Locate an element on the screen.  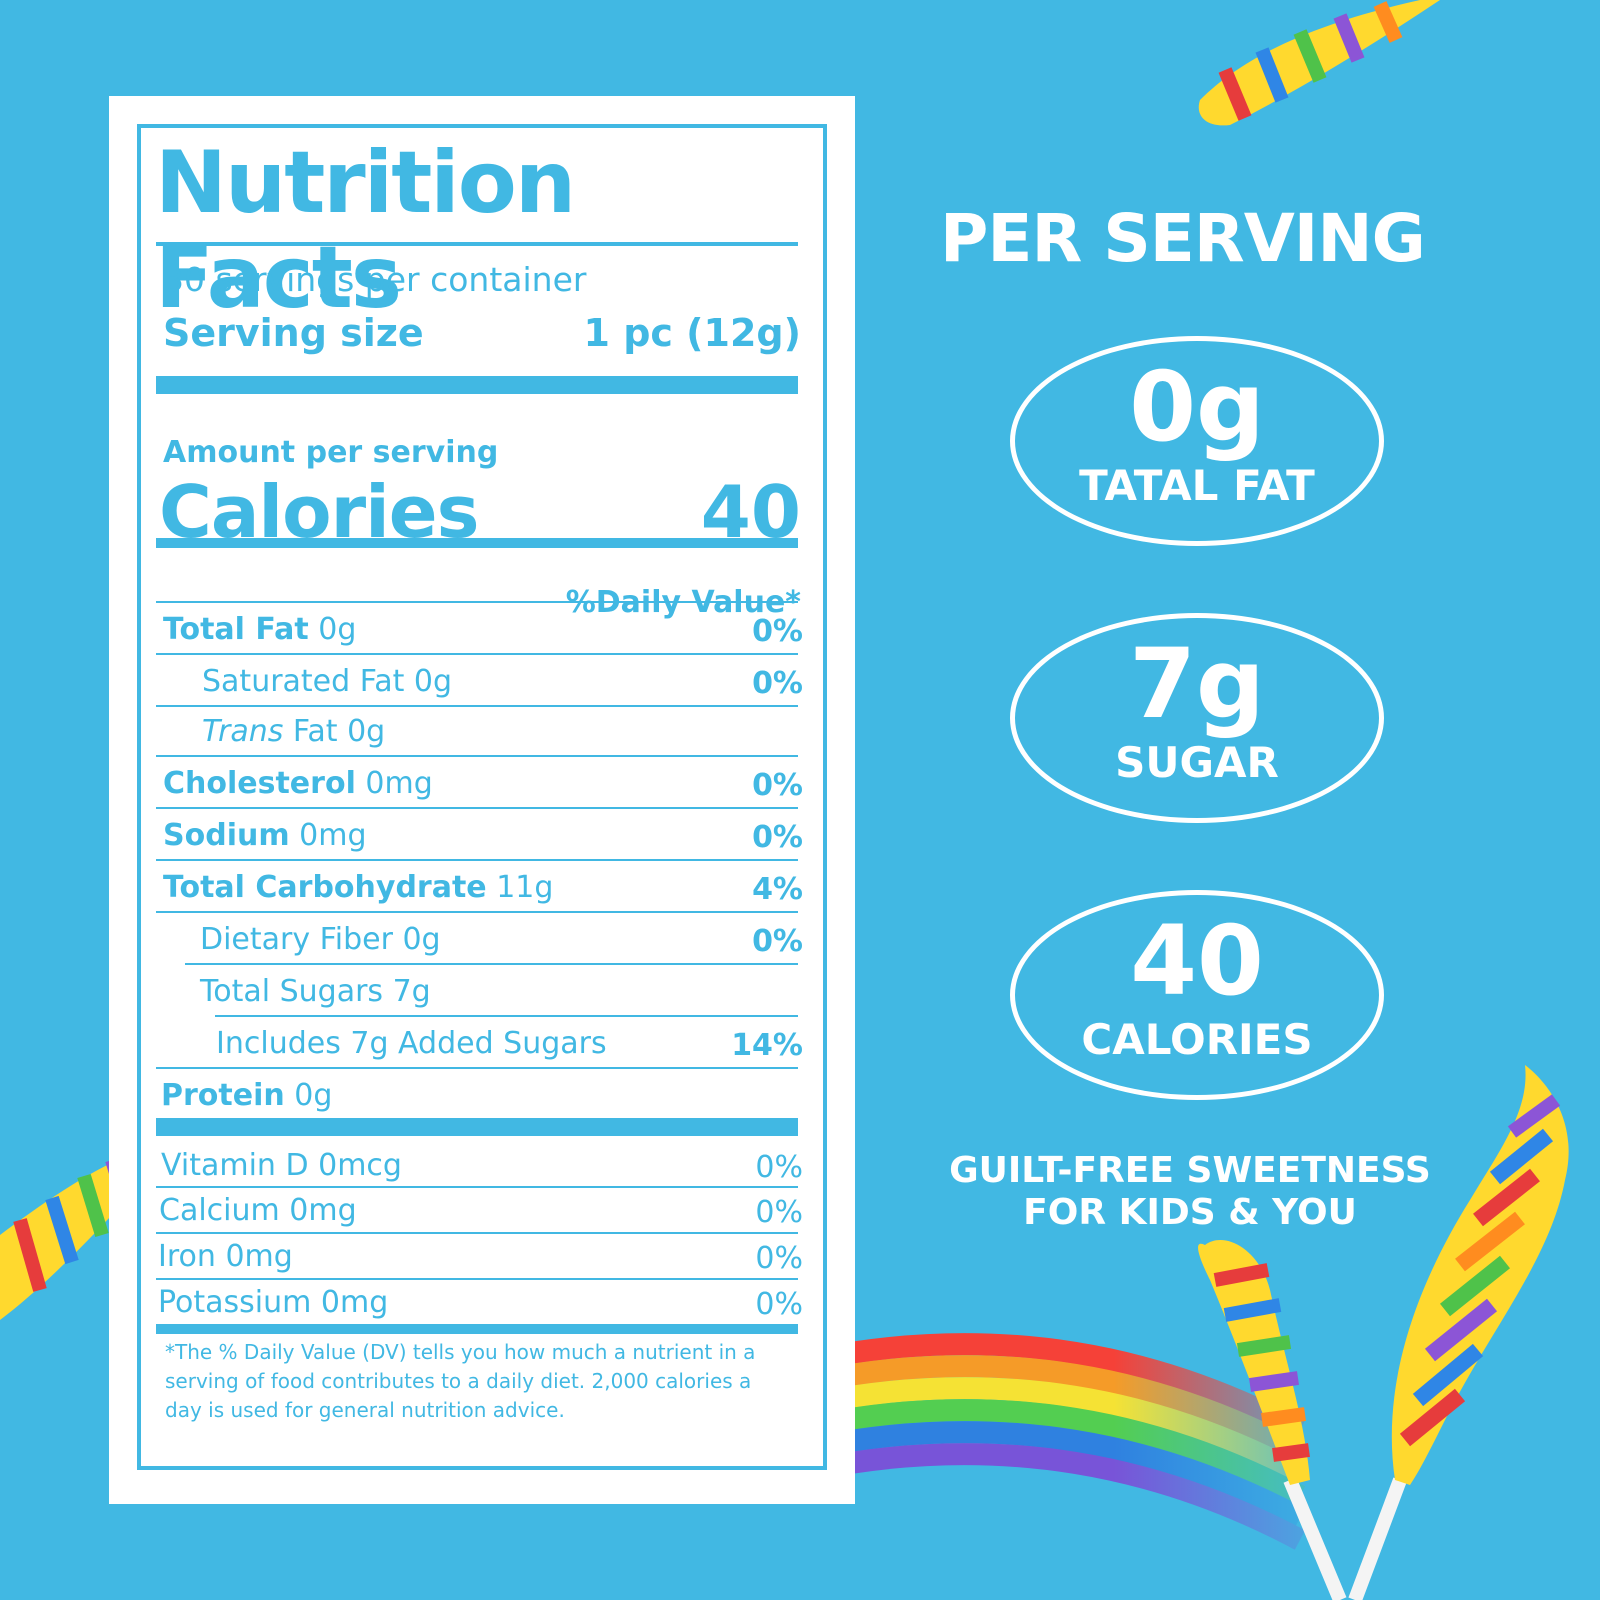
nutrient-row-sodium: Sodium 0mg 0% is located at coordinates (479, 833).